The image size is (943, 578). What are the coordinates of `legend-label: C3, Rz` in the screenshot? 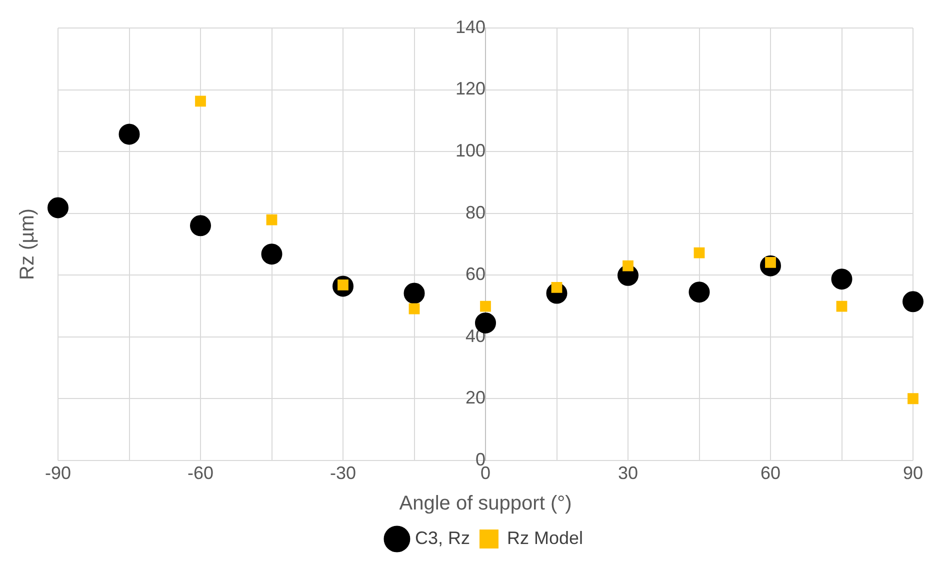 It's located at (442, 538).